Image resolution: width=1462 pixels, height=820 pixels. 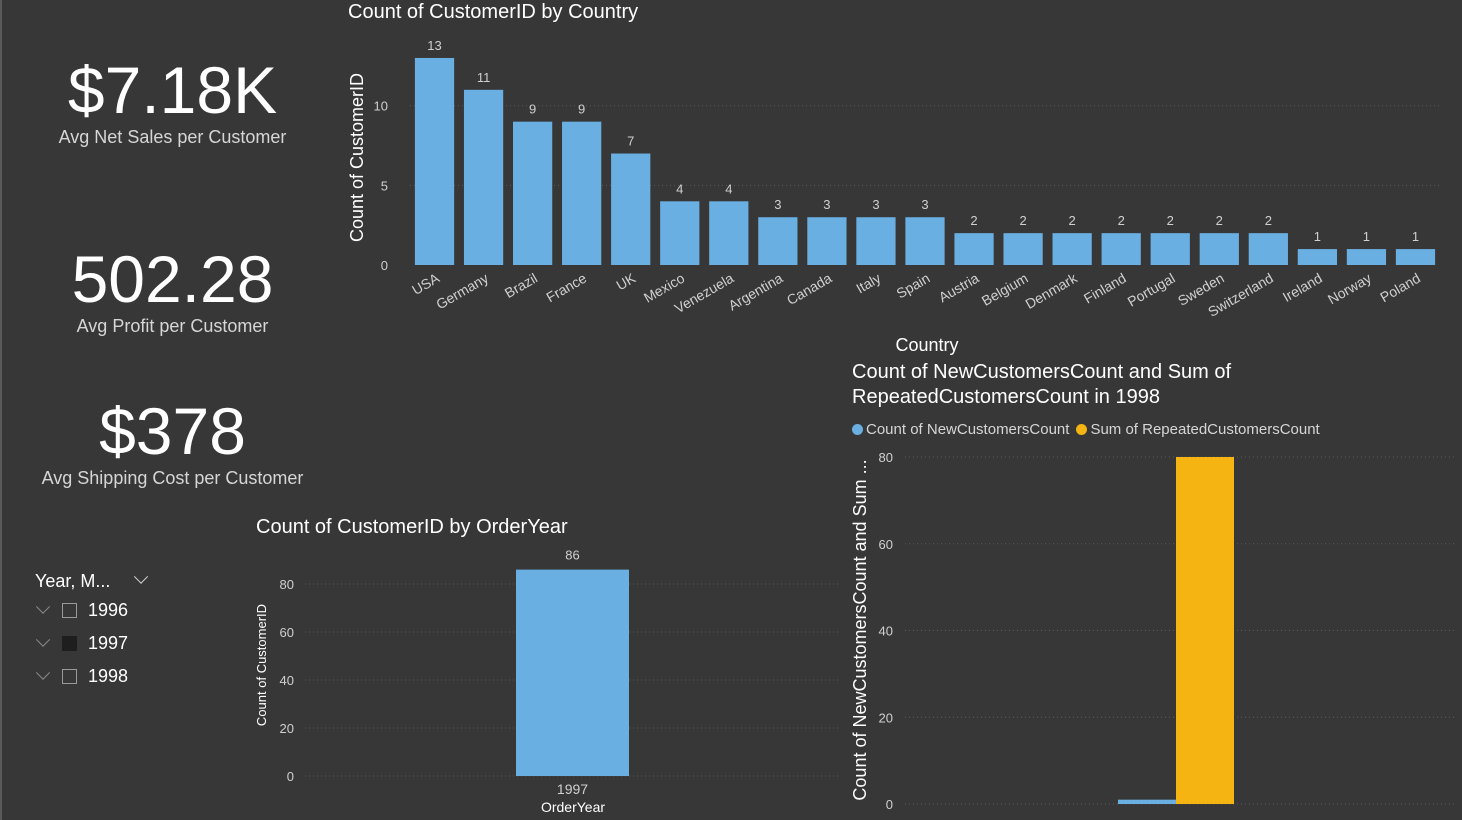 What do you see at coordinates (135, 610) in the screenshot?
I see `slicer-item-1996: 1996` at bounding box center [135, 610].